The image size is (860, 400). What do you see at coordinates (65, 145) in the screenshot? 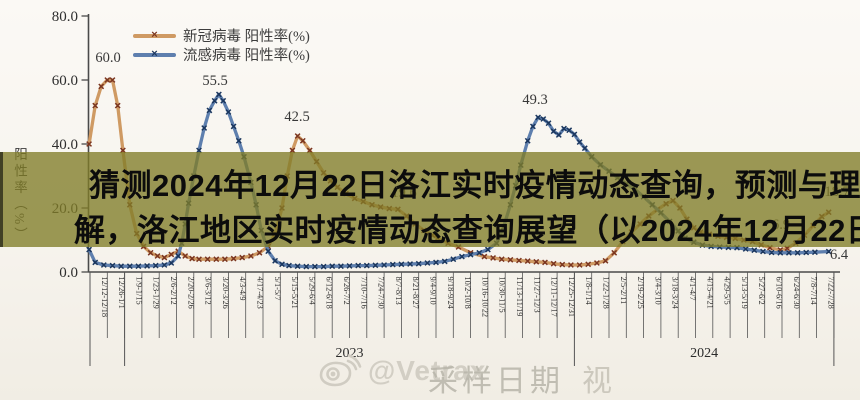
I see `y-tick-label: 40.0` at bounding box center [65, 145].